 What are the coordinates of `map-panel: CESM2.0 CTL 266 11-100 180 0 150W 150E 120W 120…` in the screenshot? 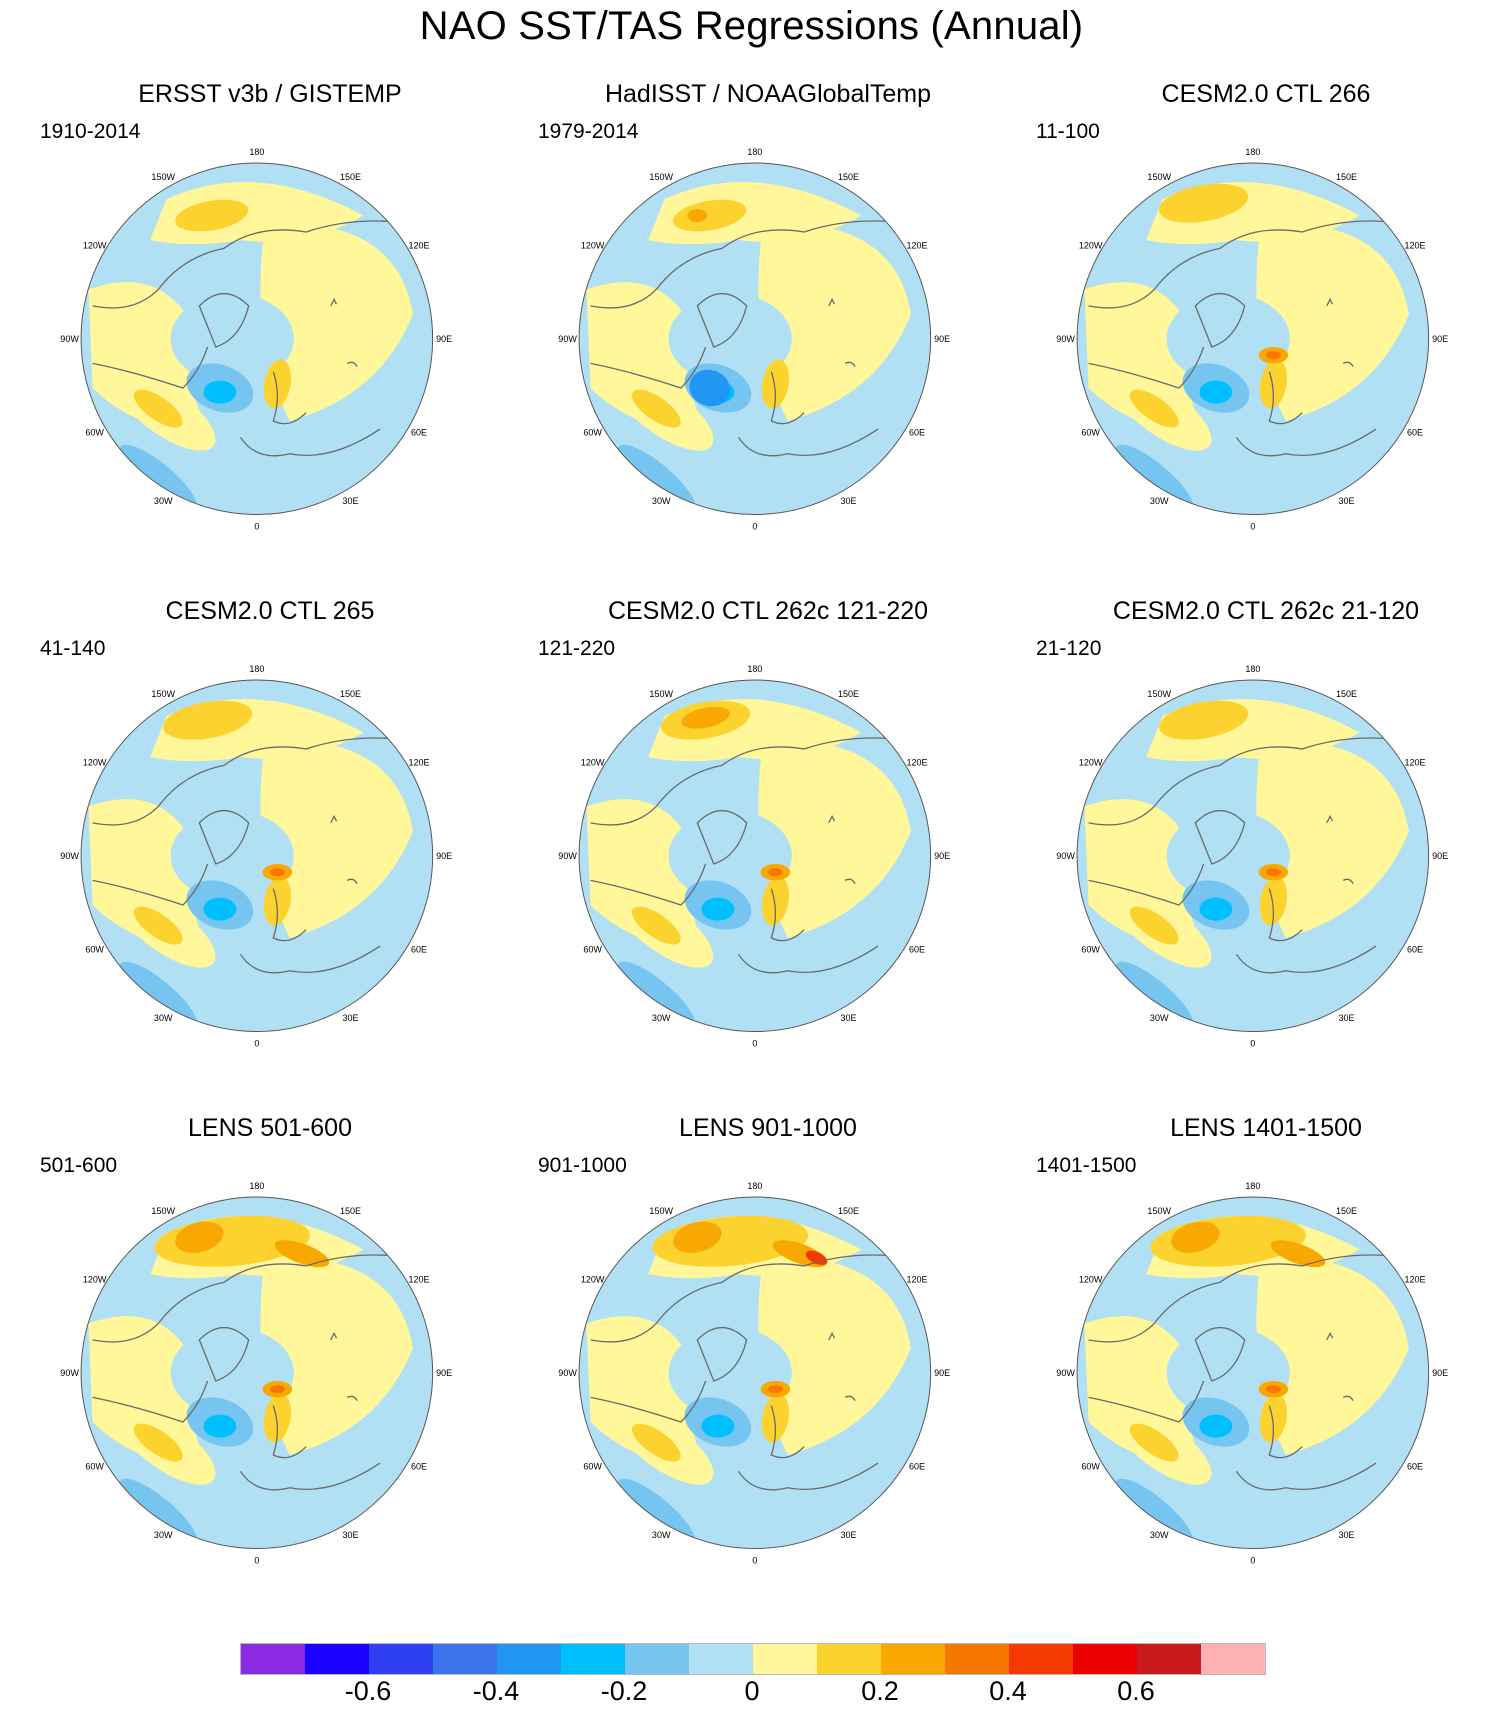 It's located at (1266, 310).